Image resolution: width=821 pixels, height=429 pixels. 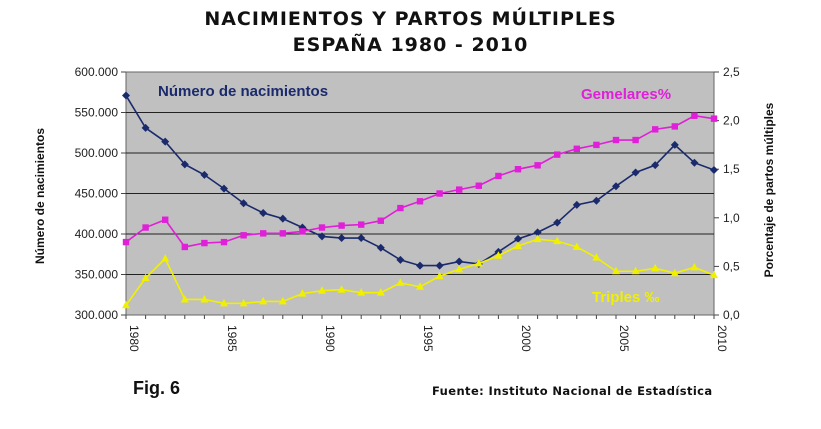 What do you see at coordinates (410, 19) in the screenshot?
I see `chart-title: NACIMIENTOS Y PARTOS MÚLTIPLES` at bounding box center [410, 19].